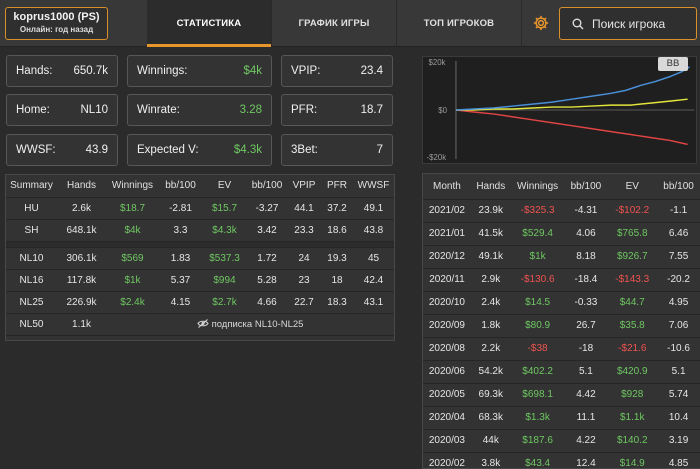  I want to click on card-pfr-label: PFR:, so click(304, 110).